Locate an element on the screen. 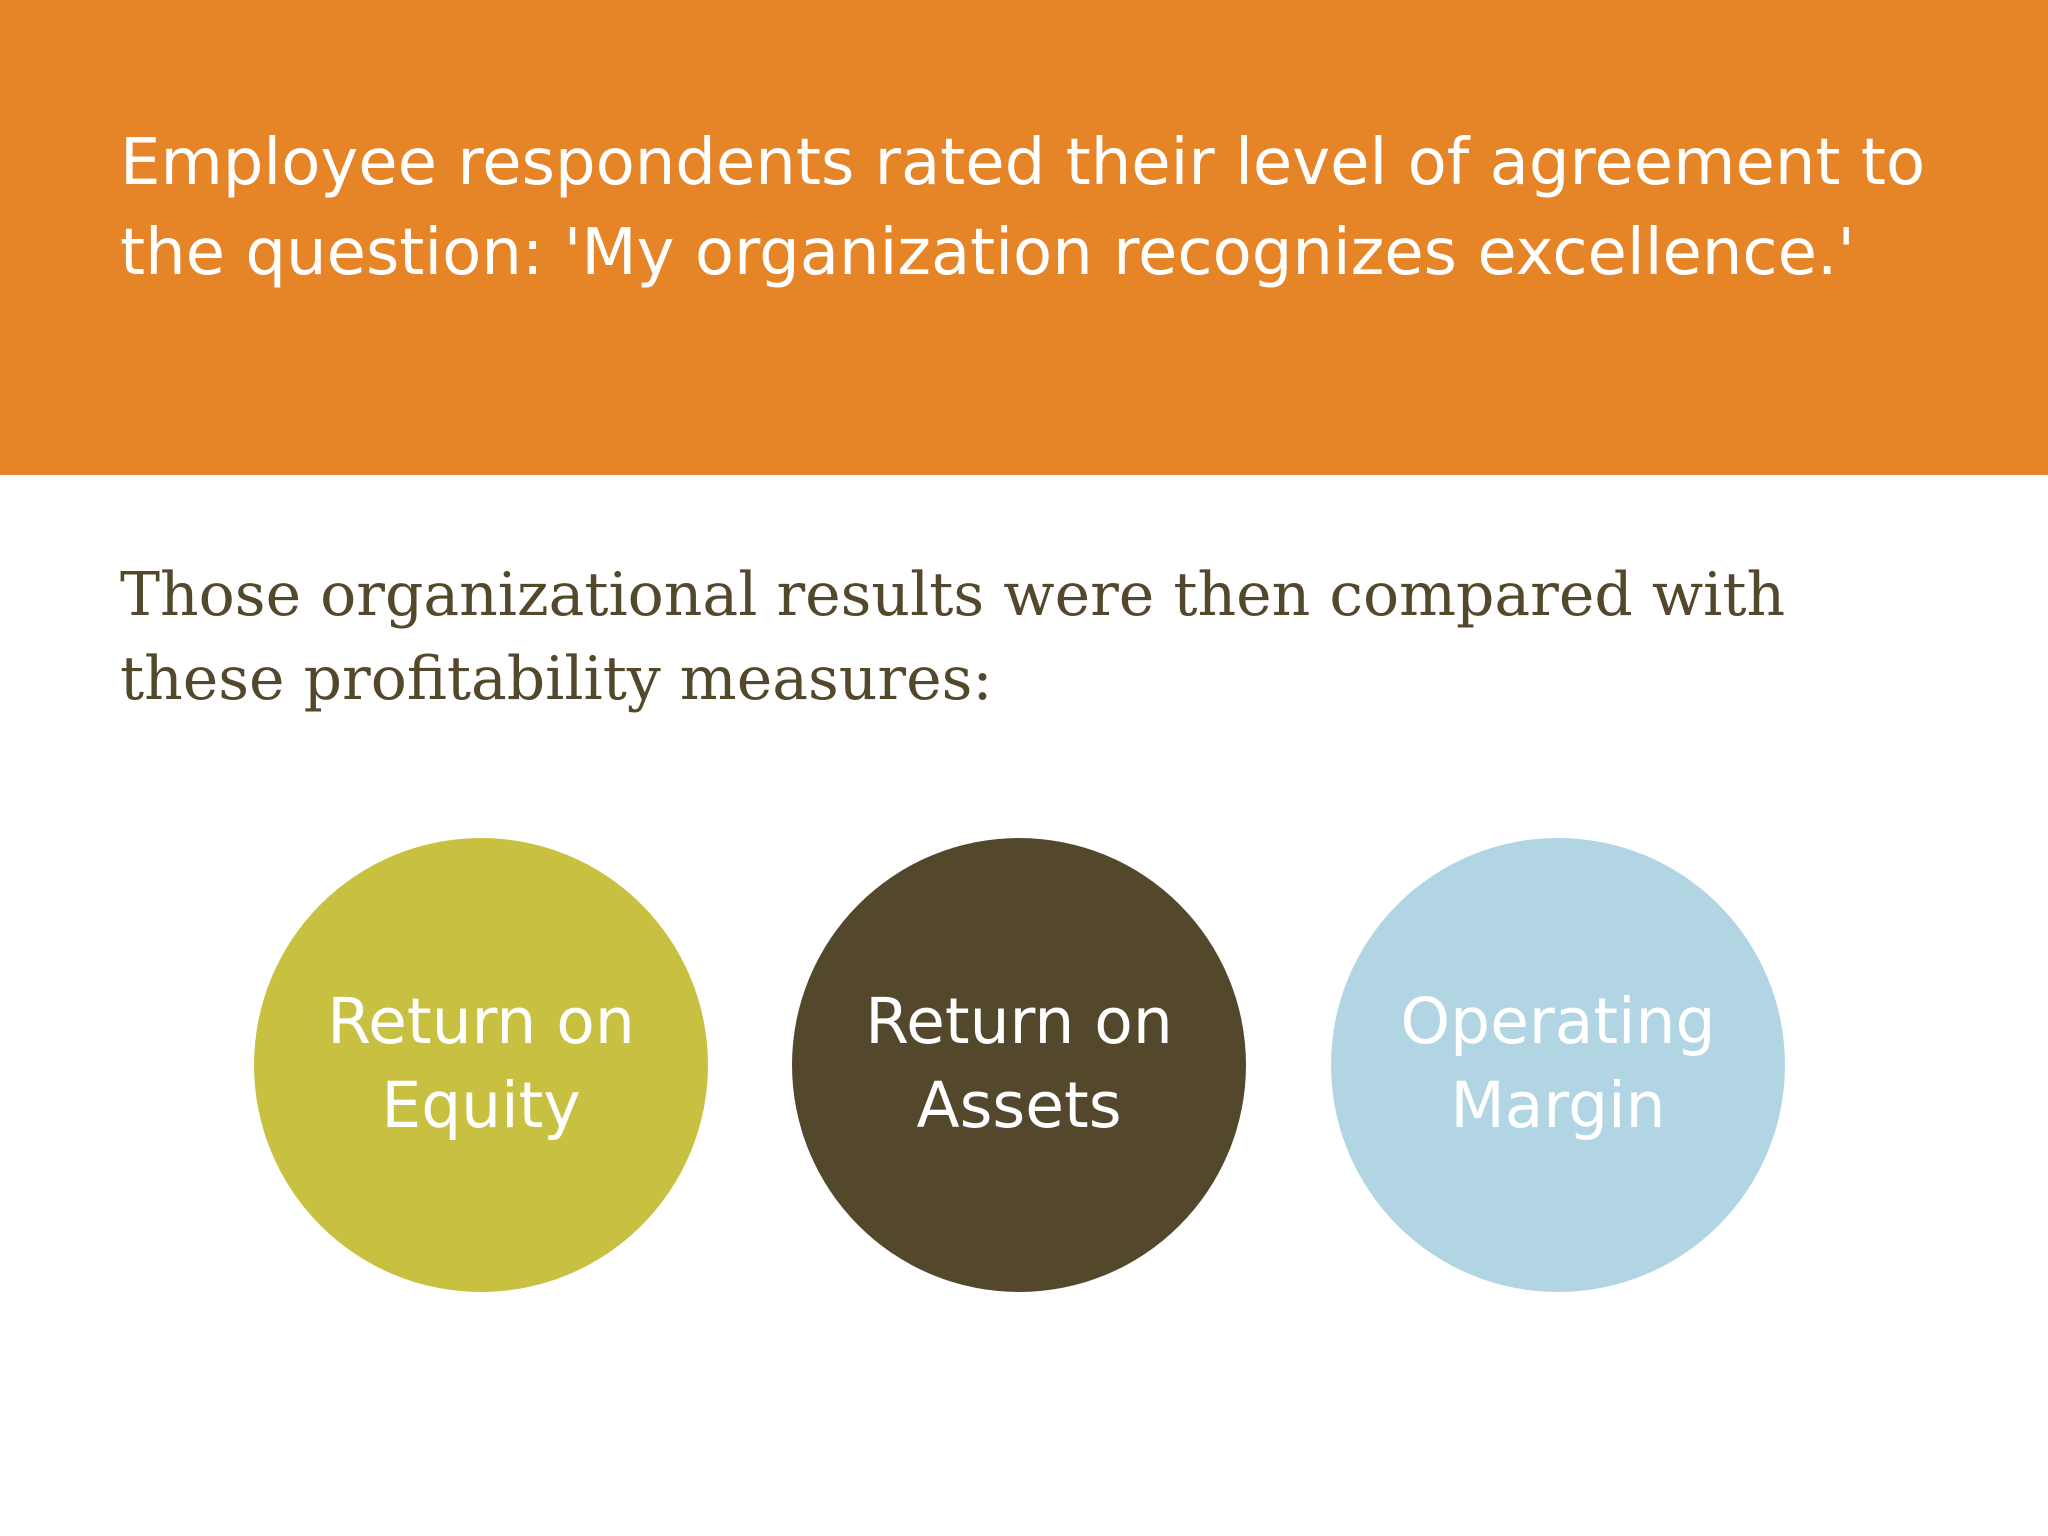 The image size is (2048, 1536). measure-circle-return-on-assets: Return on Assets is located at coordinates (1019, 1065).